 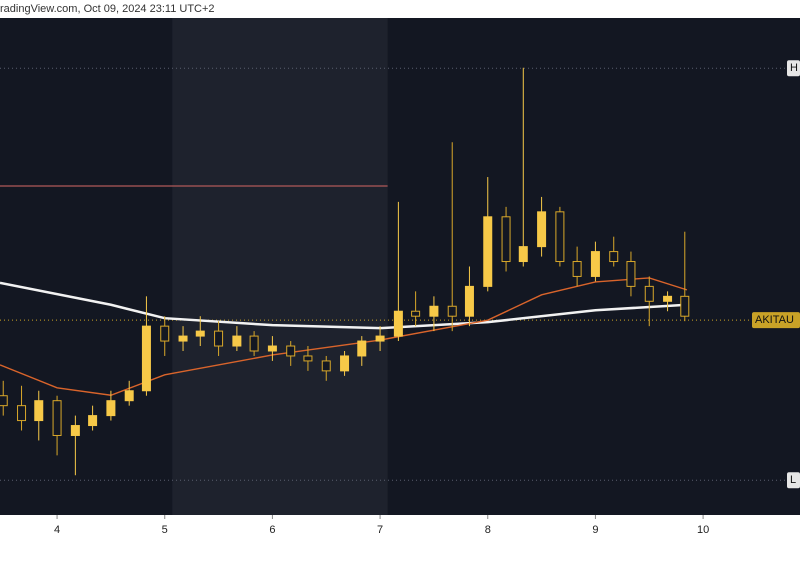 I want to click on header-bar, so click(x=400, y=9).